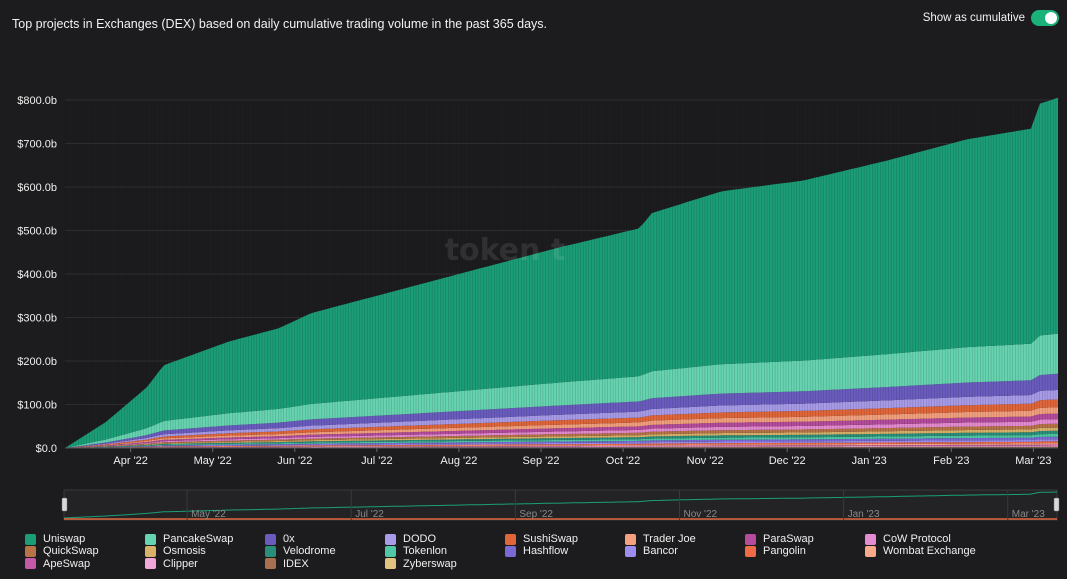 The height and width of the screenshot is (579, 1067). Describe the element at coordinates (551, 539) in the screenshot. I see `legend-label: SushiSwap` at that location.